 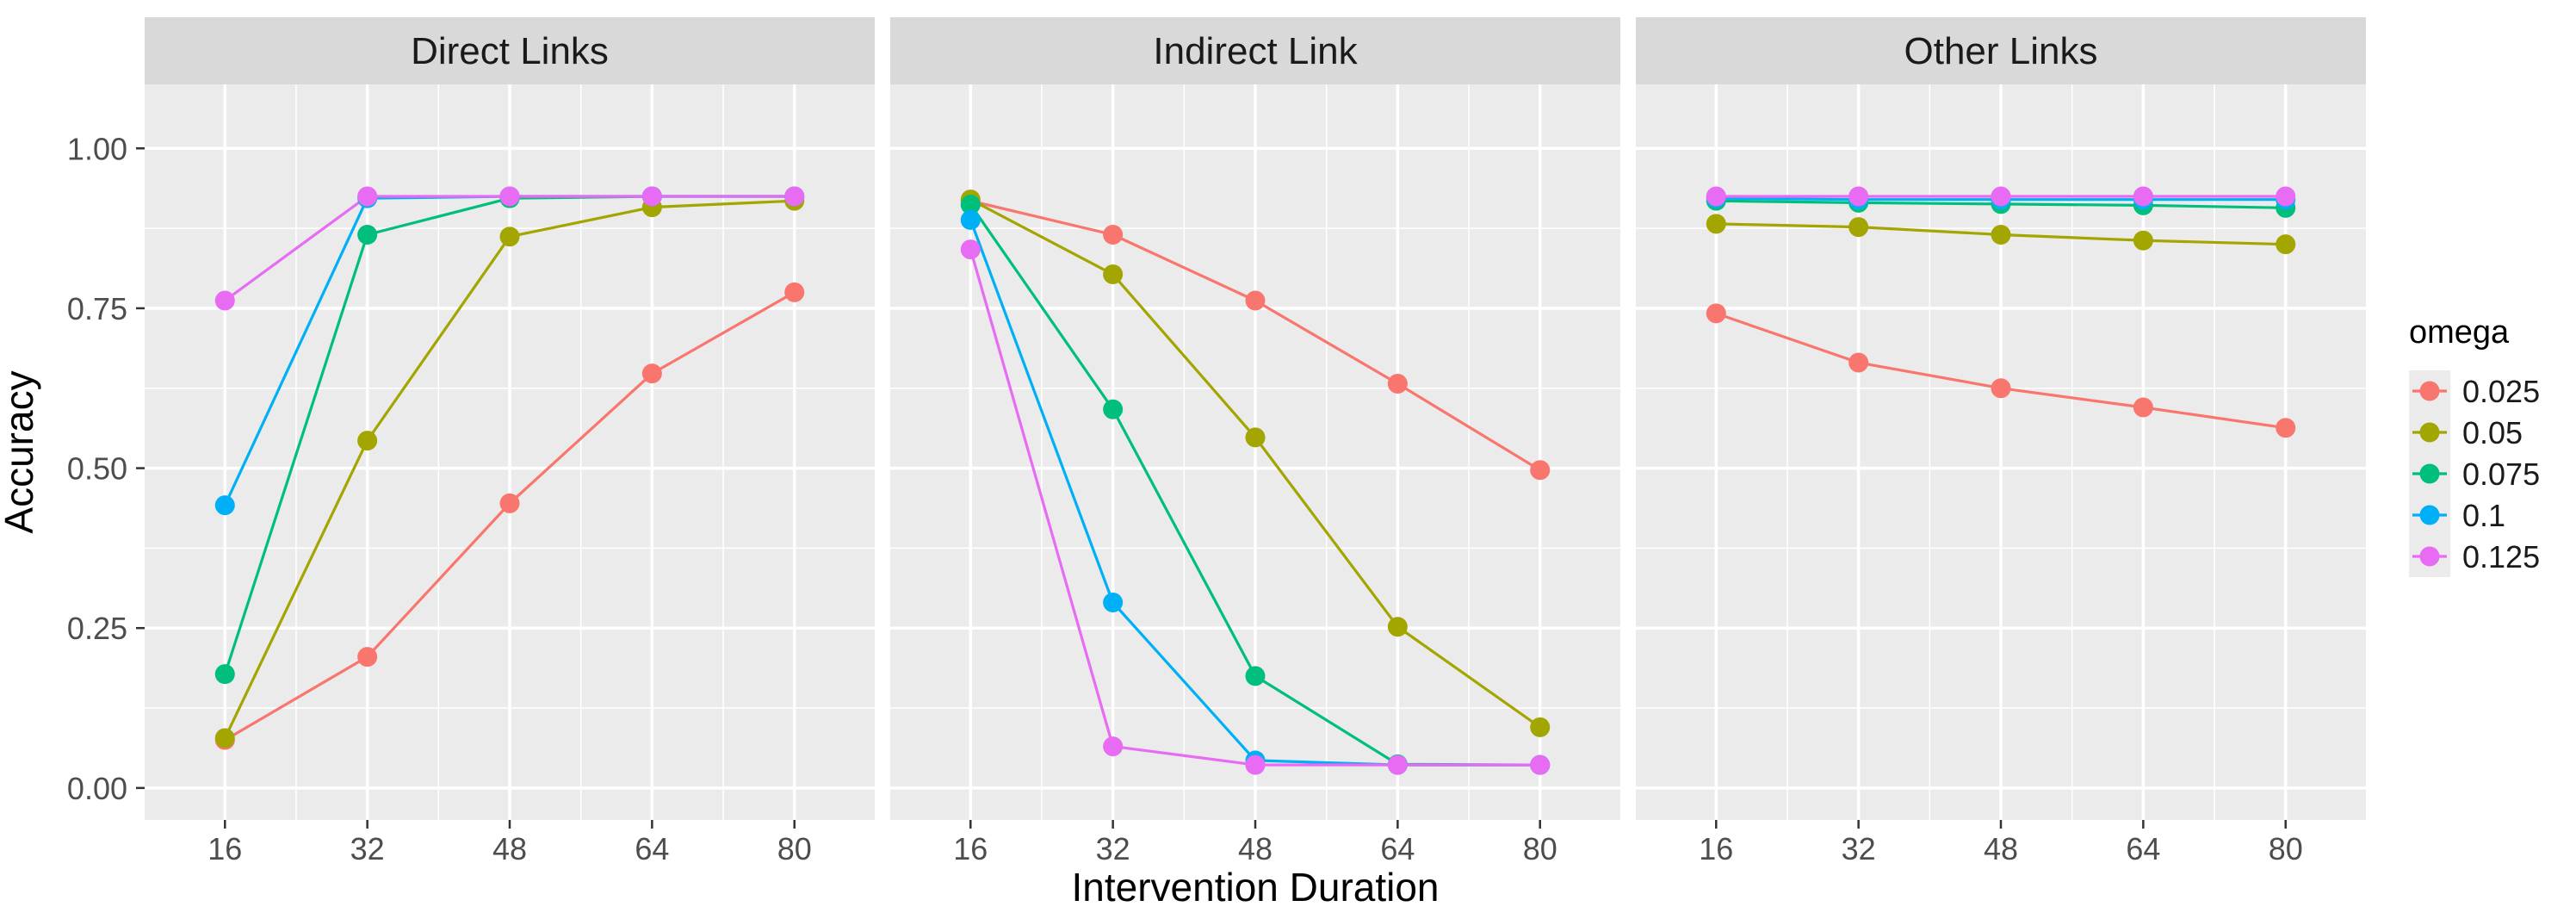 What do you see at coordinates (2501, 391) in the screenshot?
I see `legend-label: 0.025` at bounding box center [2501, 391].